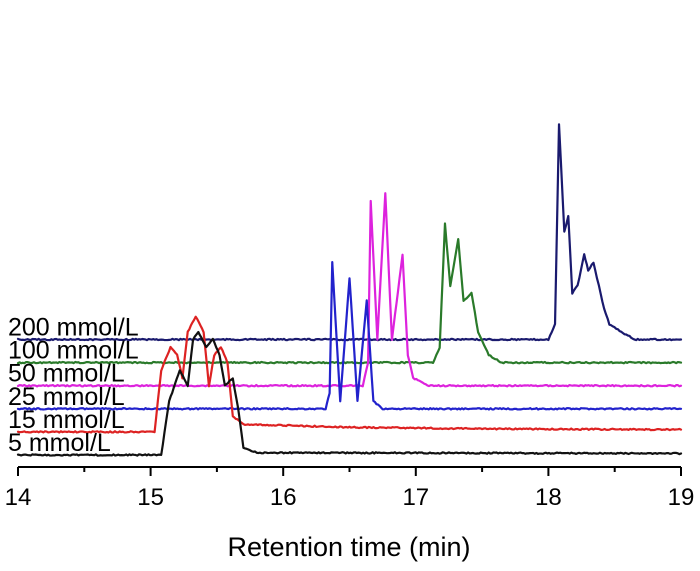 The width and height of the screenshot is (700, 571). I want to click on trace-label: 200 mmol/L, so click(73, 328).